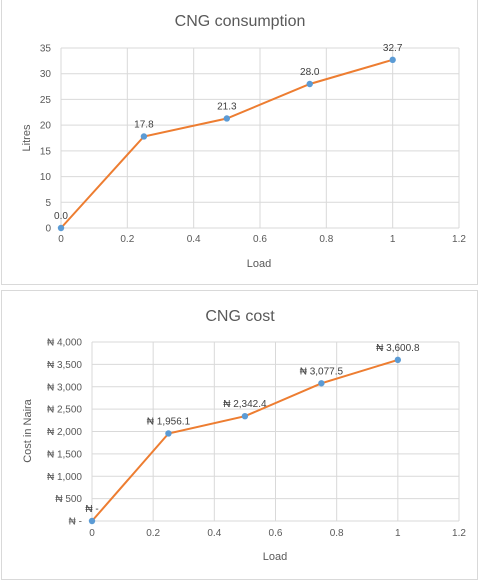 The width and height of the screenshot is (483, 583). What do you see at coordinates (68, 499) in the screenshot?
I see `y-tick-label: ₦ 500` at bounding box center [68, 499].